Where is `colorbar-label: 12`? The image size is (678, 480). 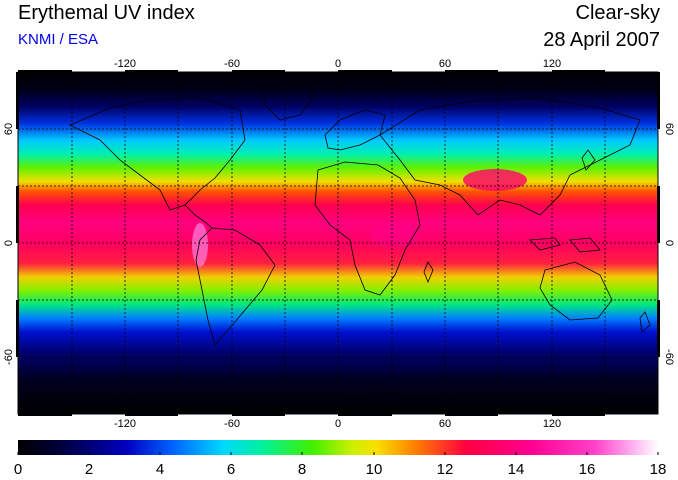
colorbar-label: 12 is located at coordinates (445, 469).